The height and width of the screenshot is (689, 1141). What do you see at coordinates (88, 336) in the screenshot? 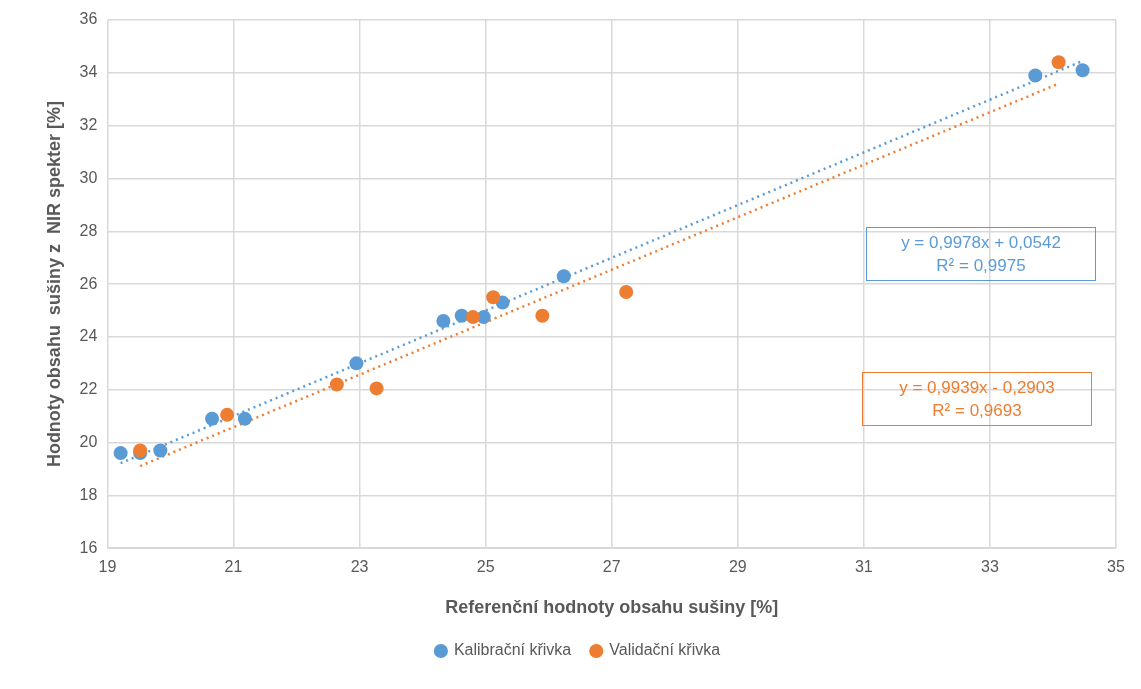
I see `y-tick-label: 24` at bounding box center [88, 336].